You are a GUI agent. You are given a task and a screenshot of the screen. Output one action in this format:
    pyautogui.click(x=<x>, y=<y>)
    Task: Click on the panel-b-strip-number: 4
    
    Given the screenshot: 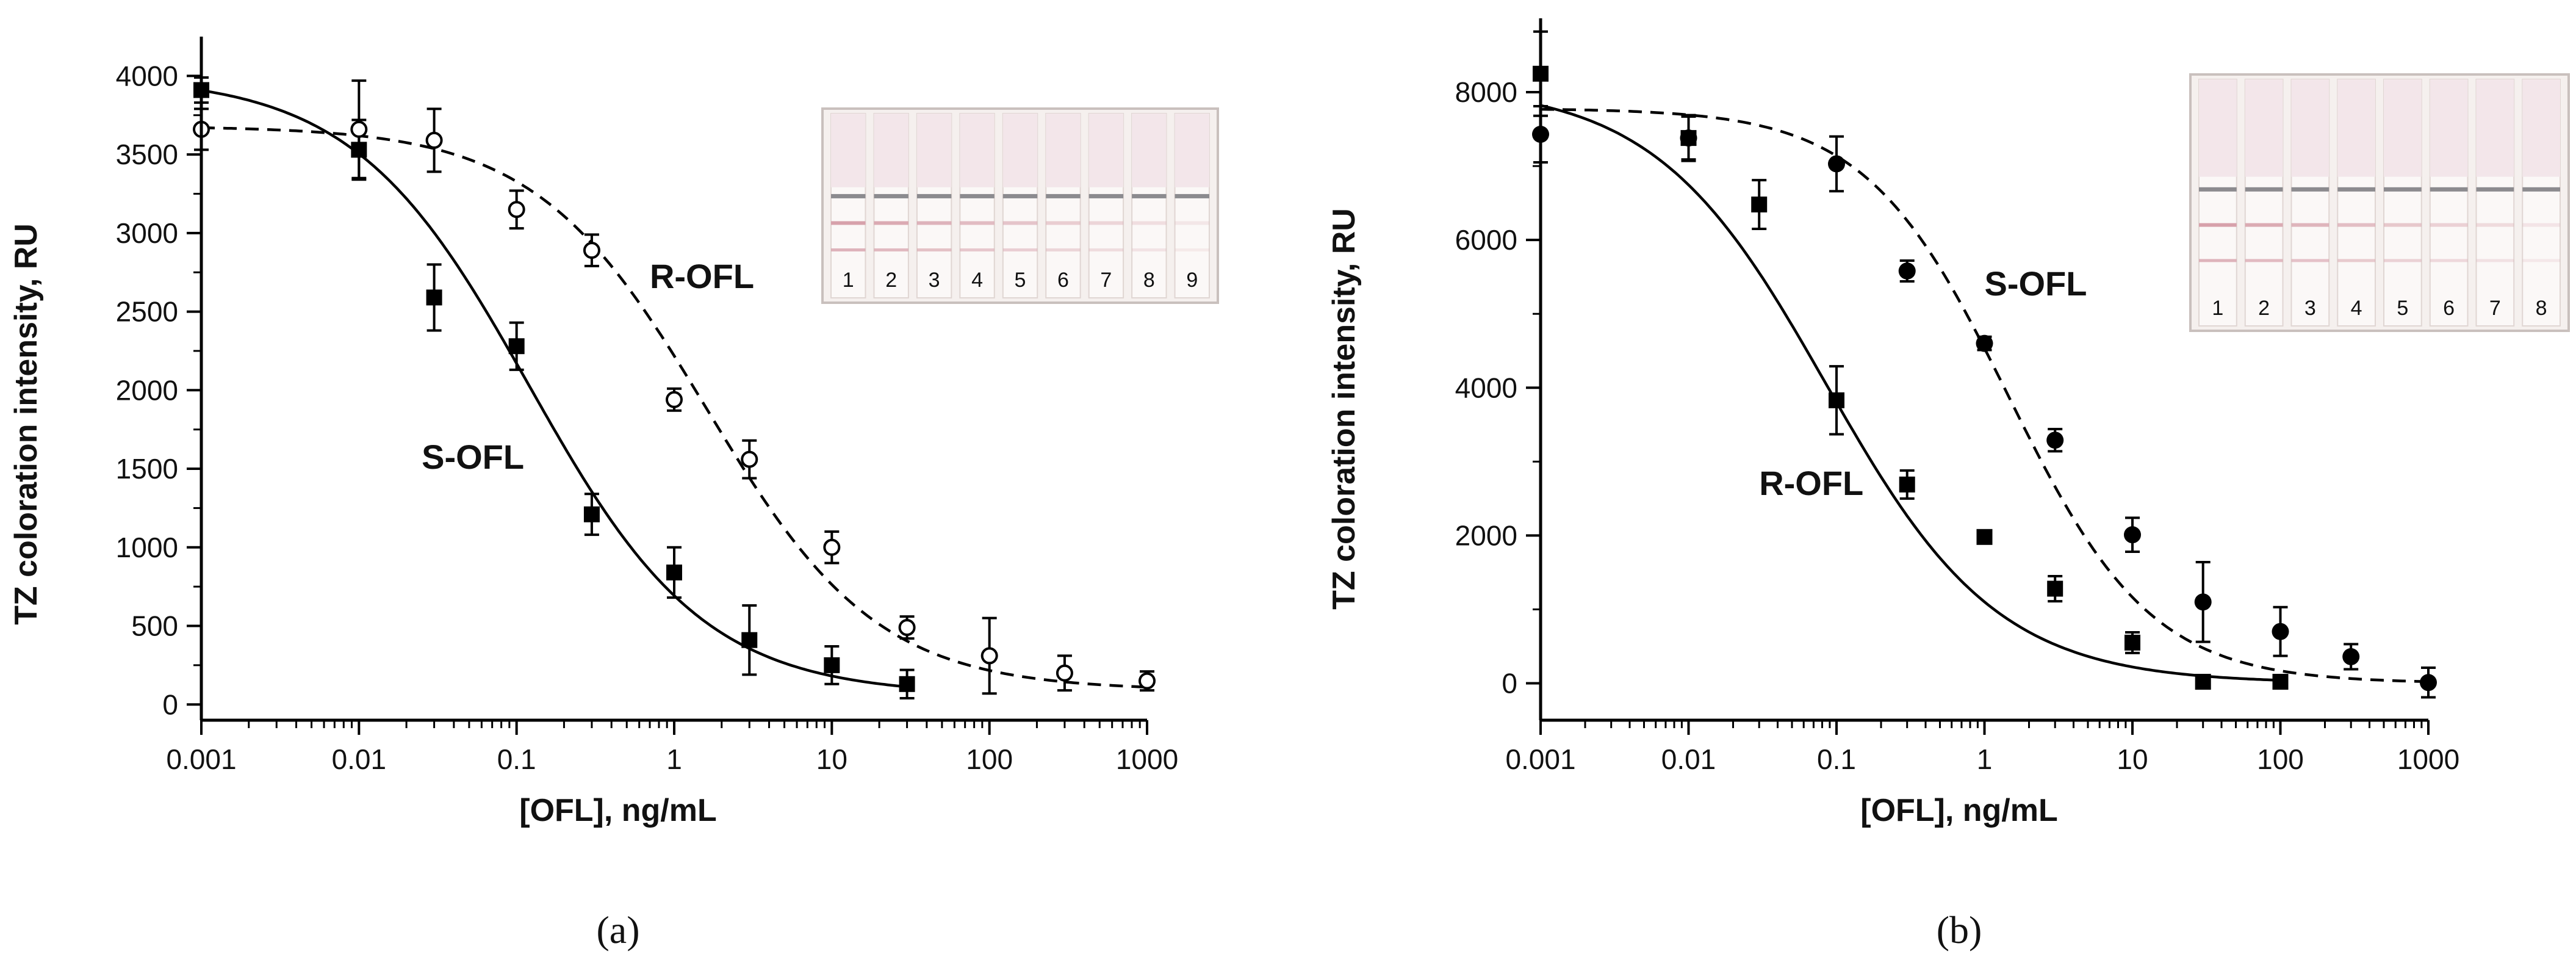 What is the action you would take?
    pyautogui.click(x=2356, y=308)
    